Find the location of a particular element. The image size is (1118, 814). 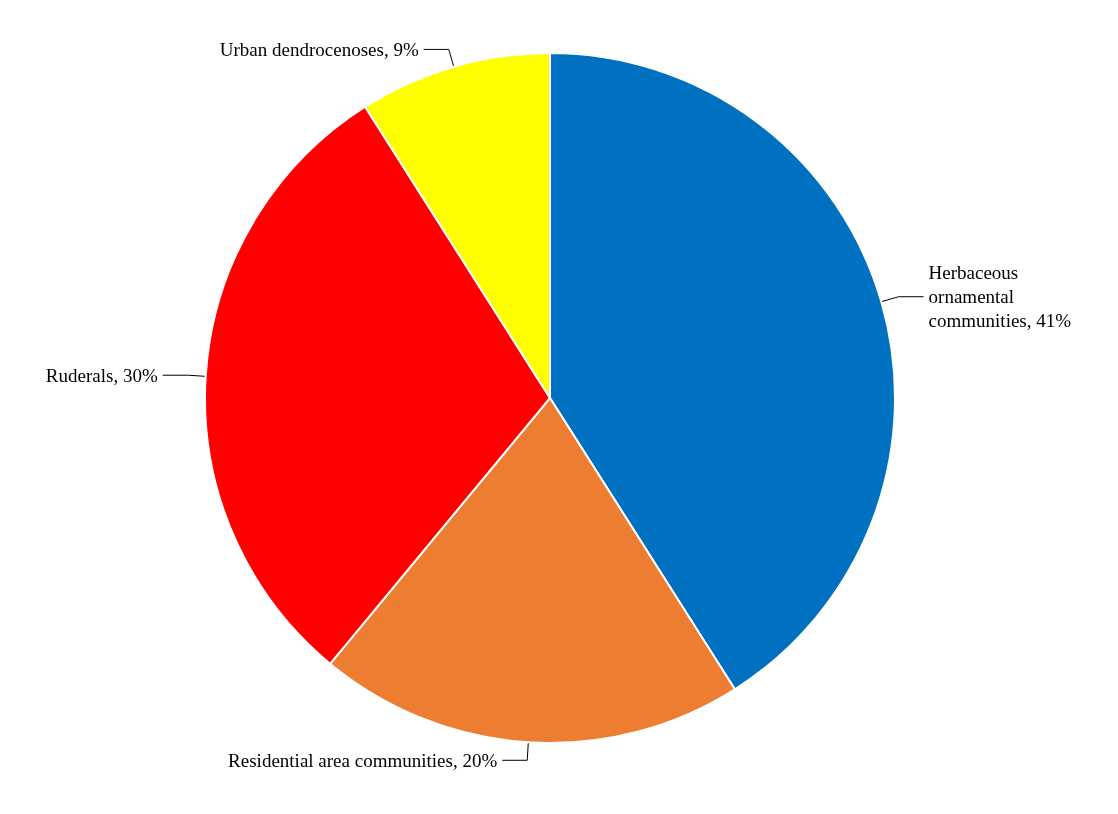

slice-label: Ruderals, 30% is located at coordinates (101, 375).